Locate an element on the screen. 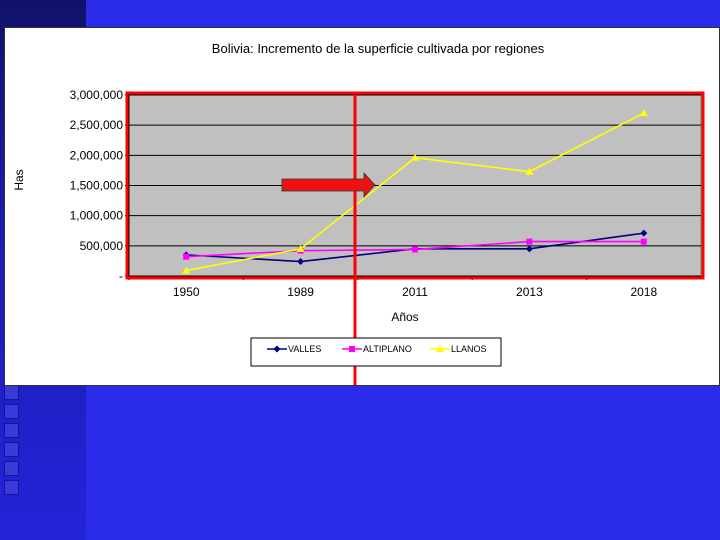  y-axis-label: Has is located at coordinates (19, 179).